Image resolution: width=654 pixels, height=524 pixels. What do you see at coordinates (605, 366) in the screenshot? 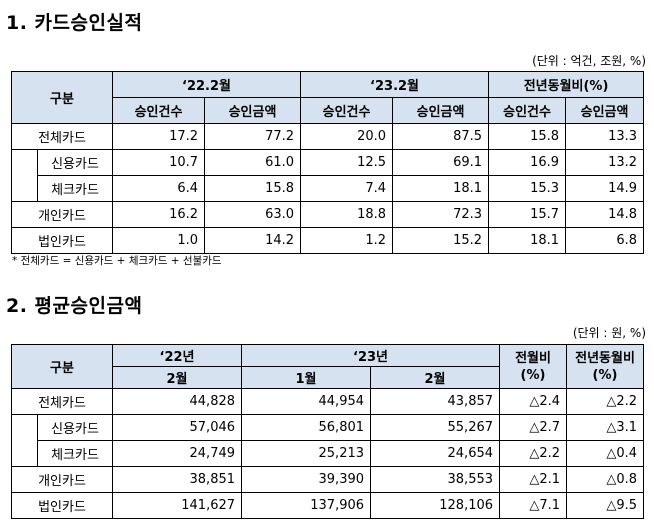
I see `header-yoy: 전년동월비 (%)` at bounding box center [605, 366].